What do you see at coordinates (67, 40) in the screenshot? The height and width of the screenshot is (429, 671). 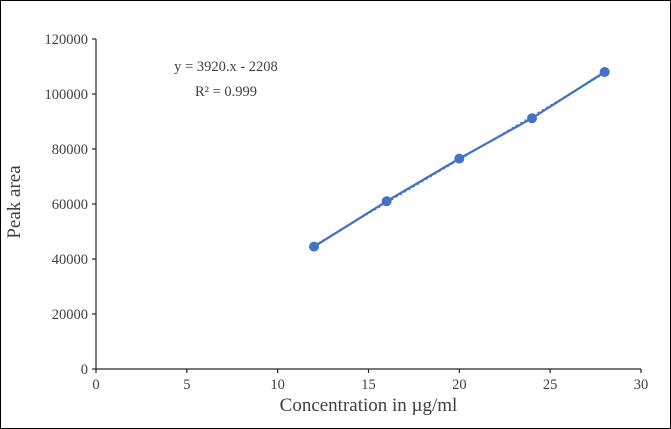 I see `y-tick-label: 120000` at bounding box center [67, 40].